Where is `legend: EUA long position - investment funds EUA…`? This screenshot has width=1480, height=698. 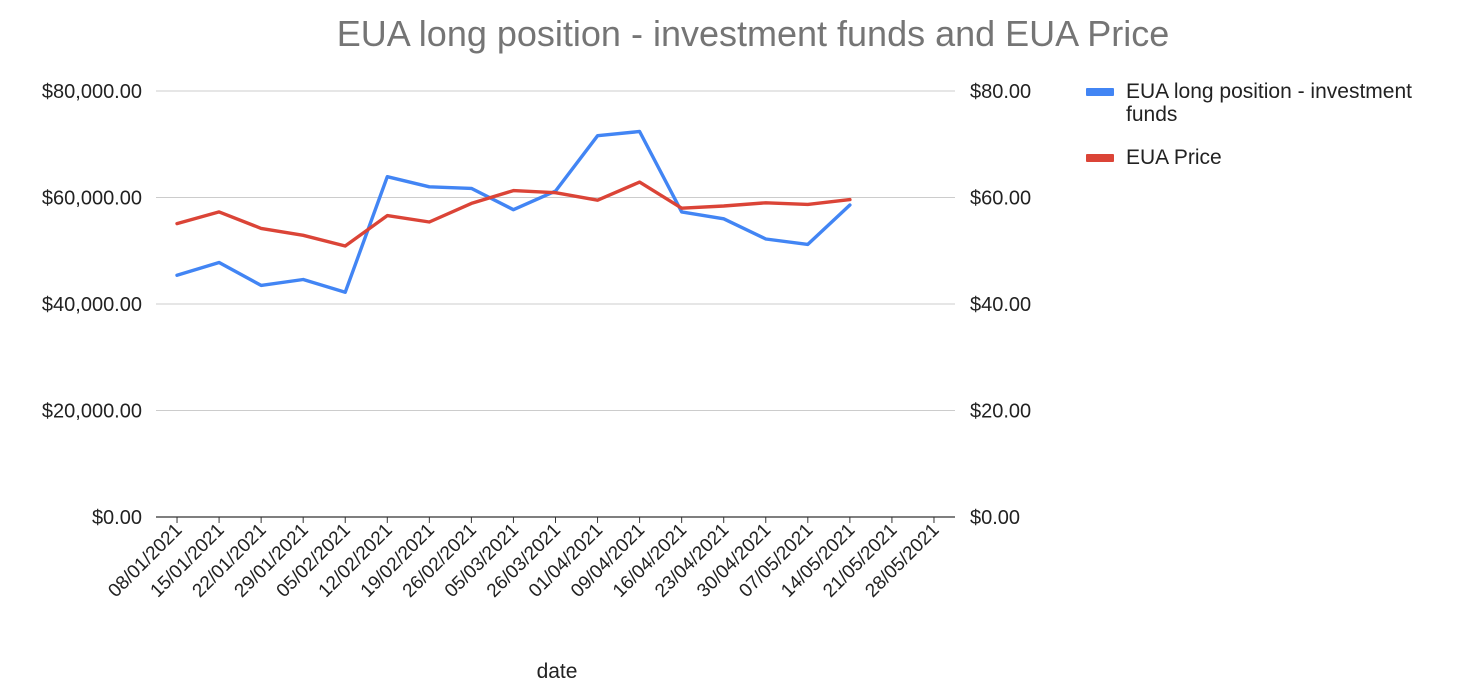
legend: EUA long position - investment funds EUA… is located at coordinates (1281, 134).